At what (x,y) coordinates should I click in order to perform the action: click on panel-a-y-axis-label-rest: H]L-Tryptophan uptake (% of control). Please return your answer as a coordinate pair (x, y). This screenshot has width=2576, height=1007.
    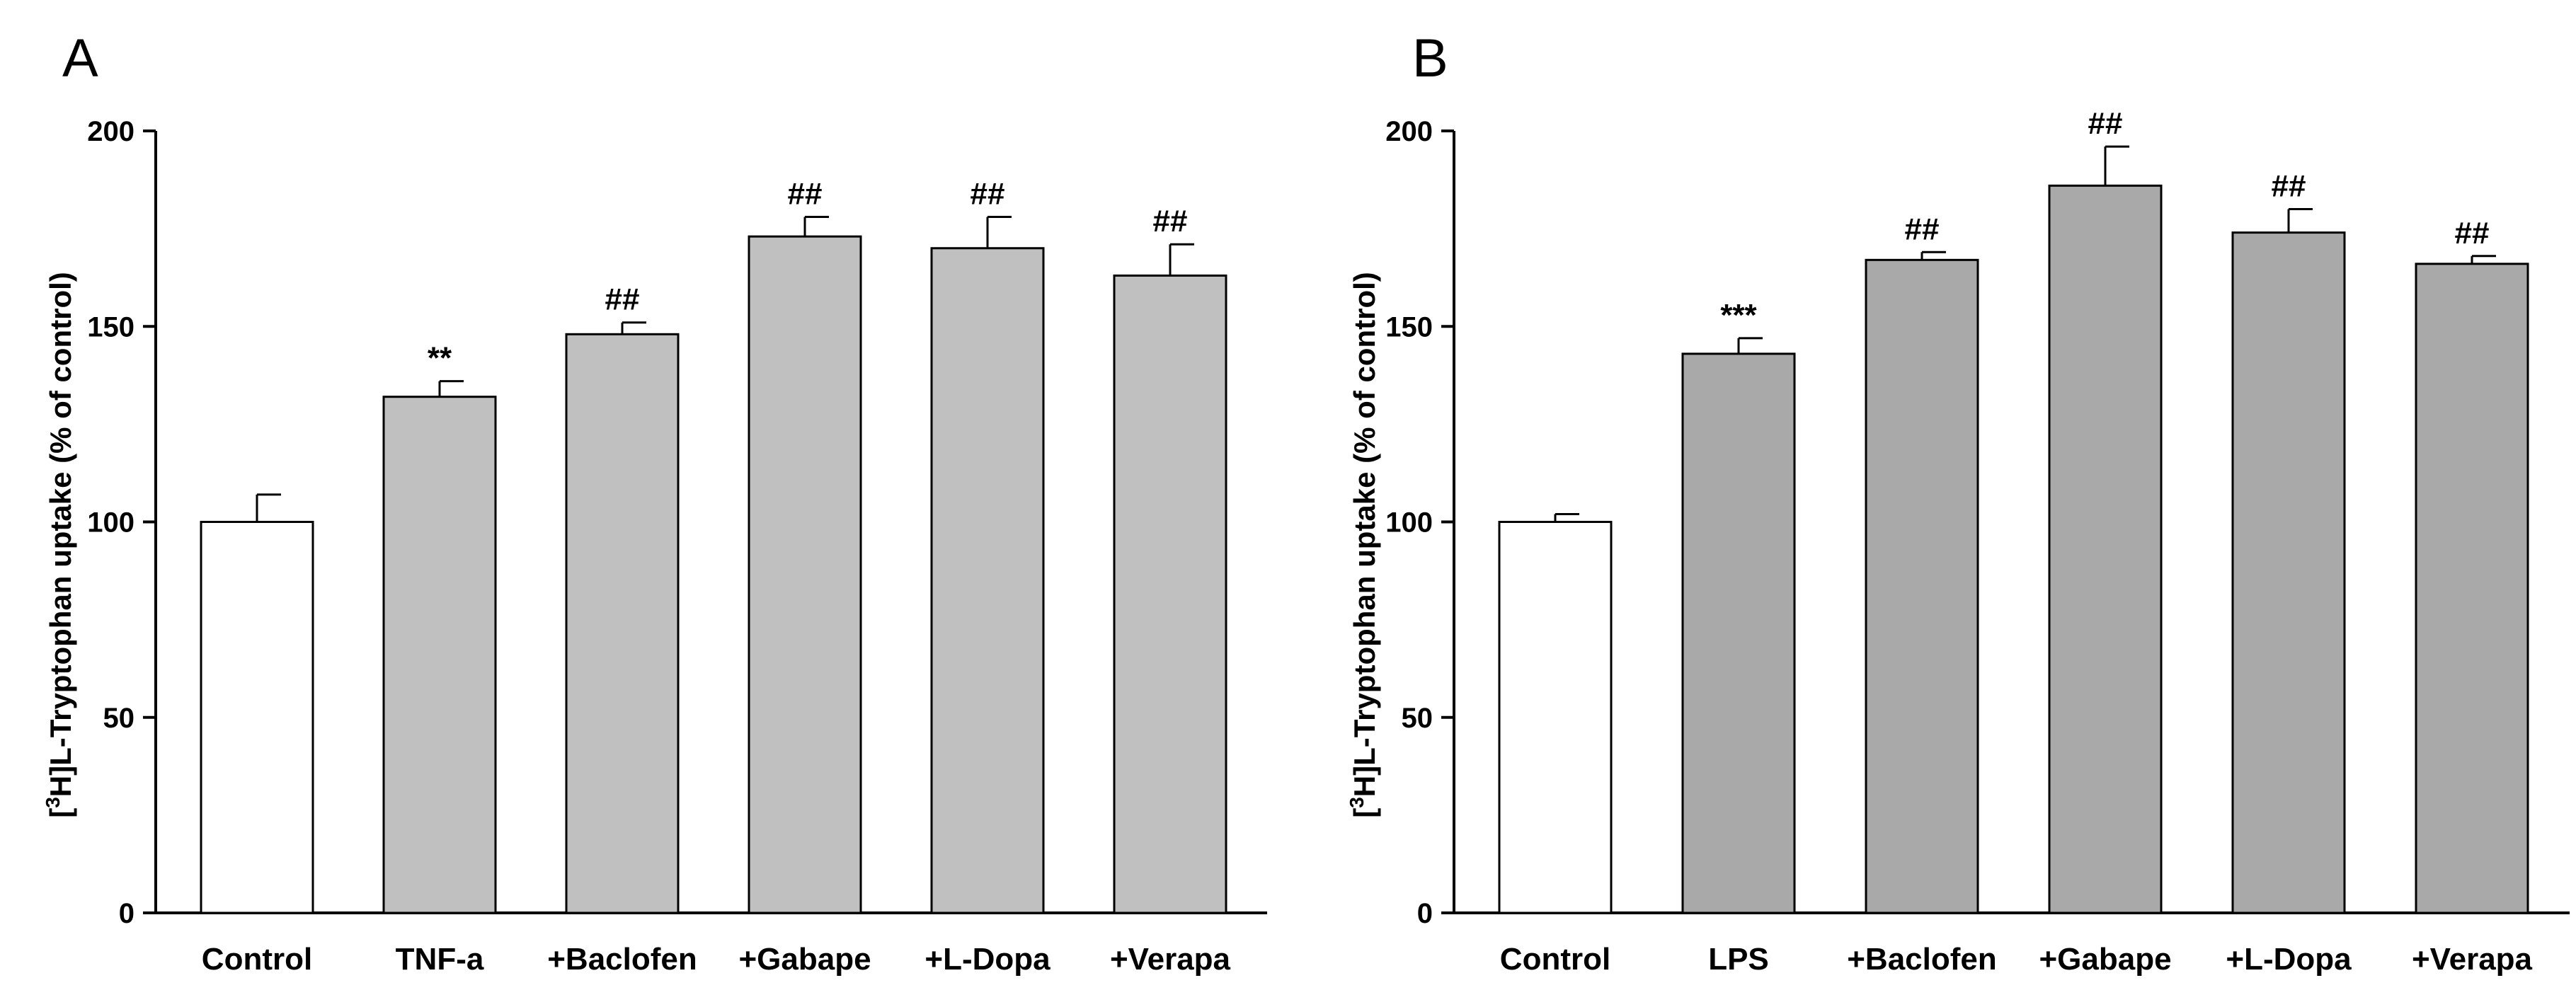
    Looking at the image, I should click on (60, 534).